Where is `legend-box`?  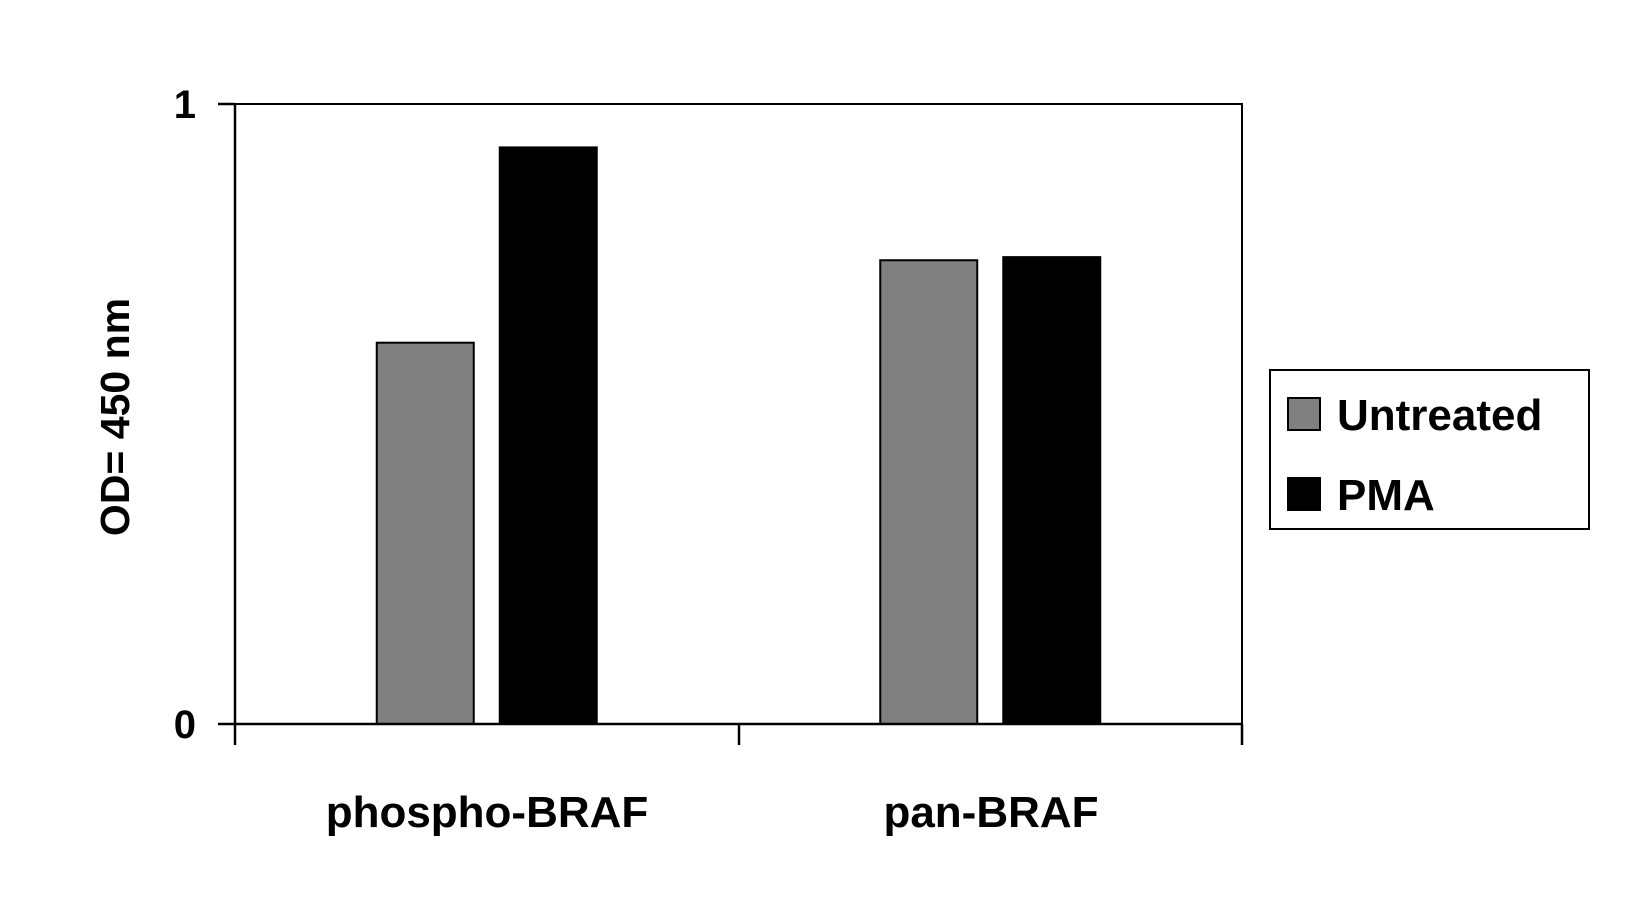 legend-box is located at coordinates (1429, 449).